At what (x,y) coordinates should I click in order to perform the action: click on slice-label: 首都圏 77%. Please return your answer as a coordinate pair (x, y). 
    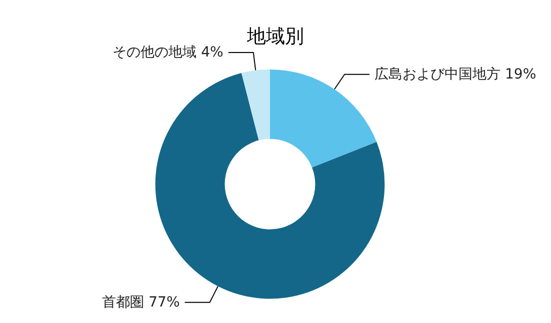
    Looking at the image, I should click on (141, 302).